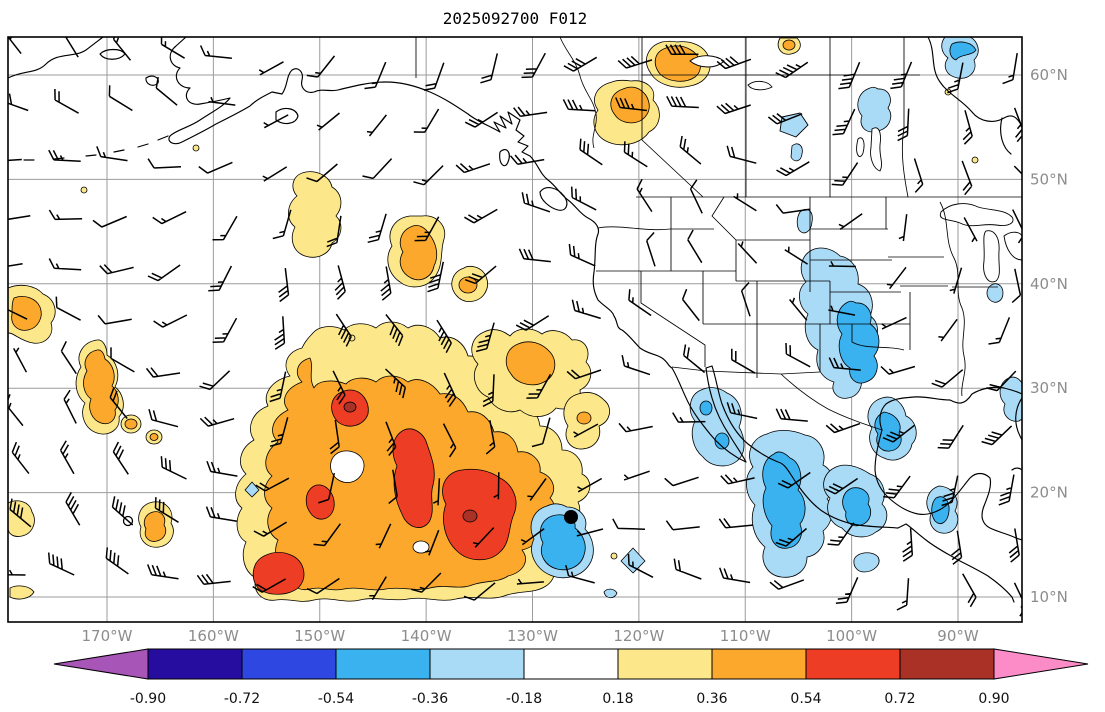 The width and height of the screenshot is (1105, 712). I want to click on colorbar-extend-left, so click(101, 664).